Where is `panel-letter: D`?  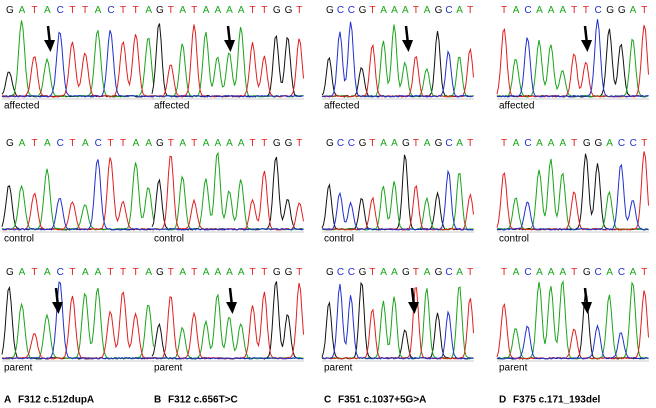
panel-letter: D is located at coordinates (502, 400).